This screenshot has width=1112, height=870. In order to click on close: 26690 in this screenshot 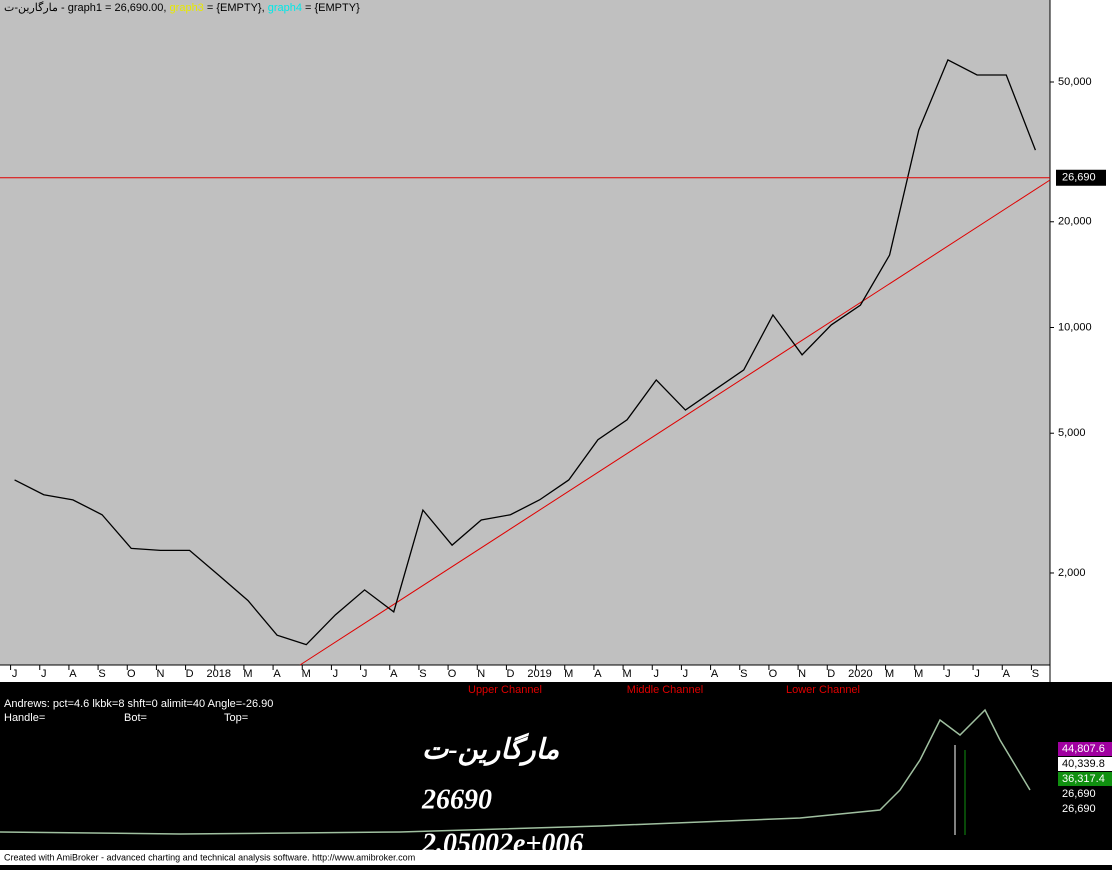, I will do `click(456, 799)`.